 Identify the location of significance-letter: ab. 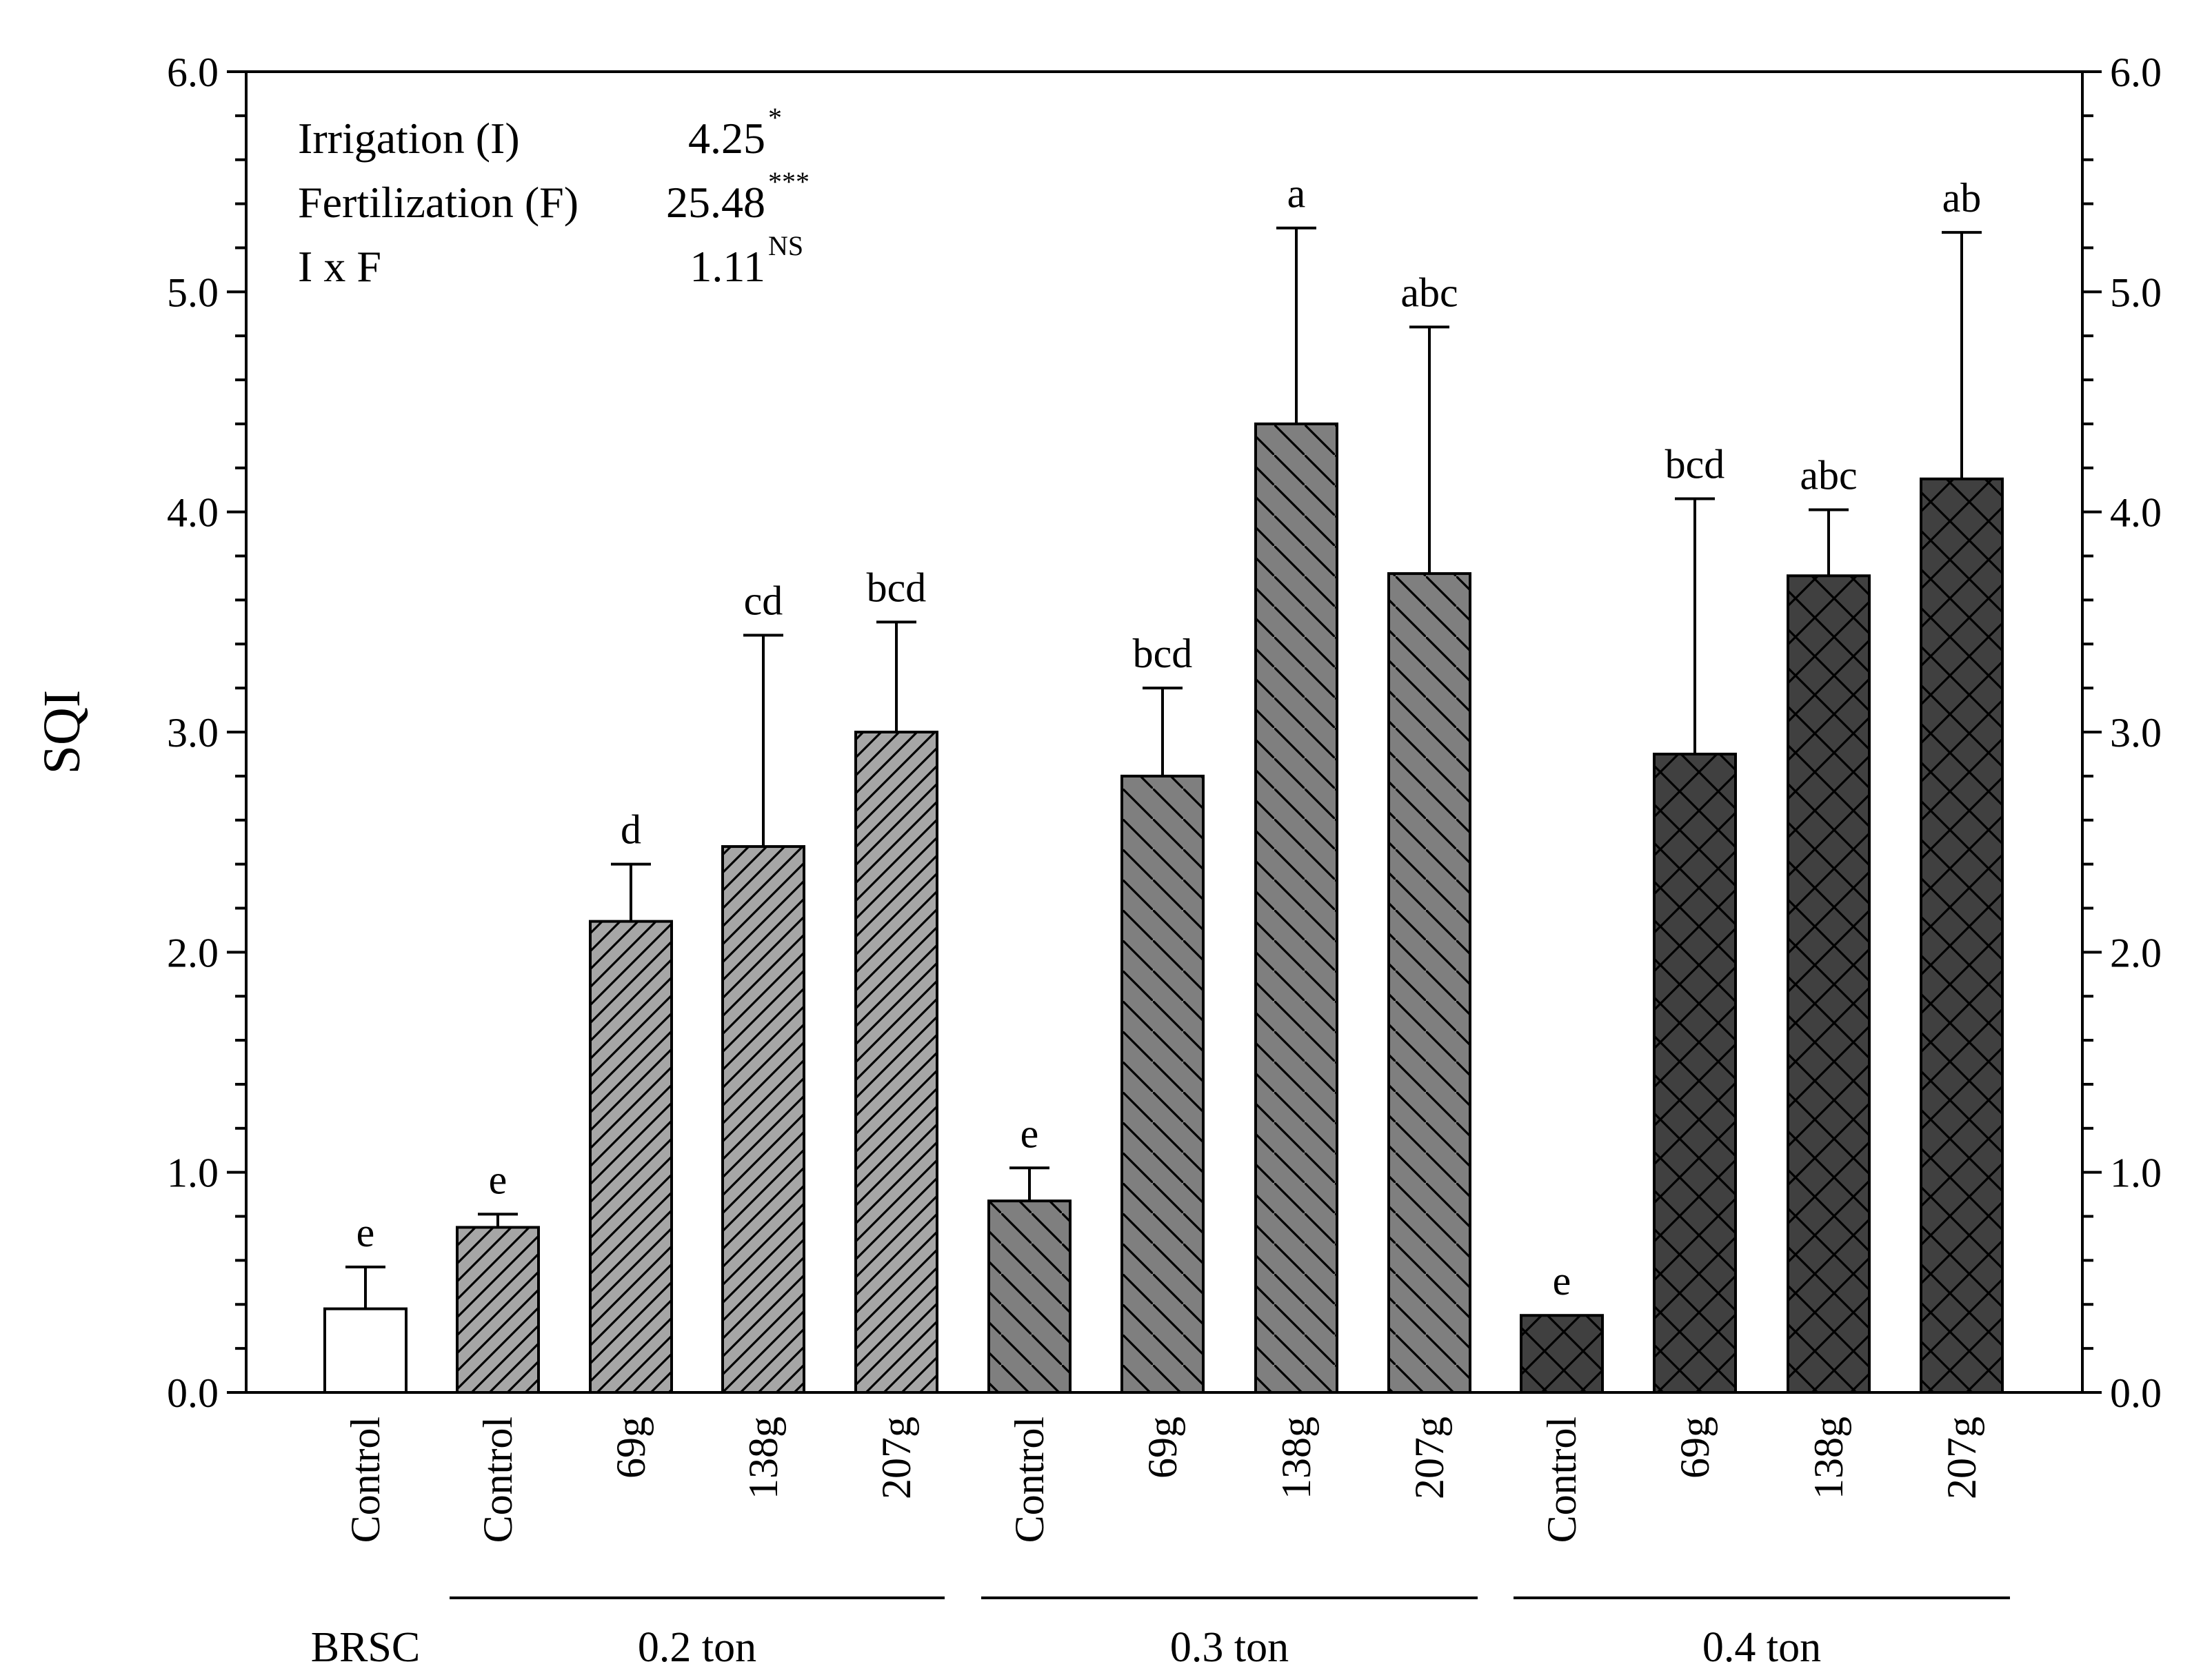
(1962, 198).